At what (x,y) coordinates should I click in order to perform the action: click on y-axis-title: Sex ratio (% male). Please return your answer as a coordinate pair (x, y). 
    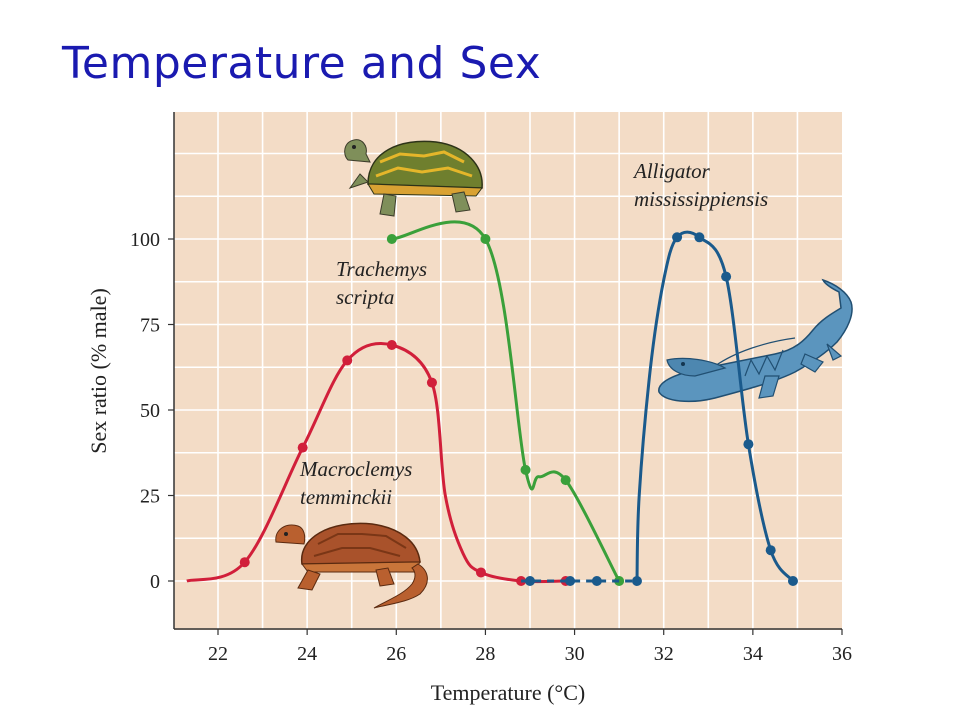
    Looking at the image, I should click on (98, 371).